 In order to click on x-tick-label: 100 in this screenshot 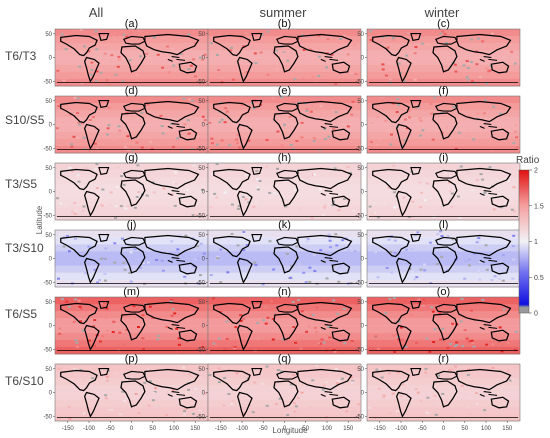, I will do `click(174, 429)`.